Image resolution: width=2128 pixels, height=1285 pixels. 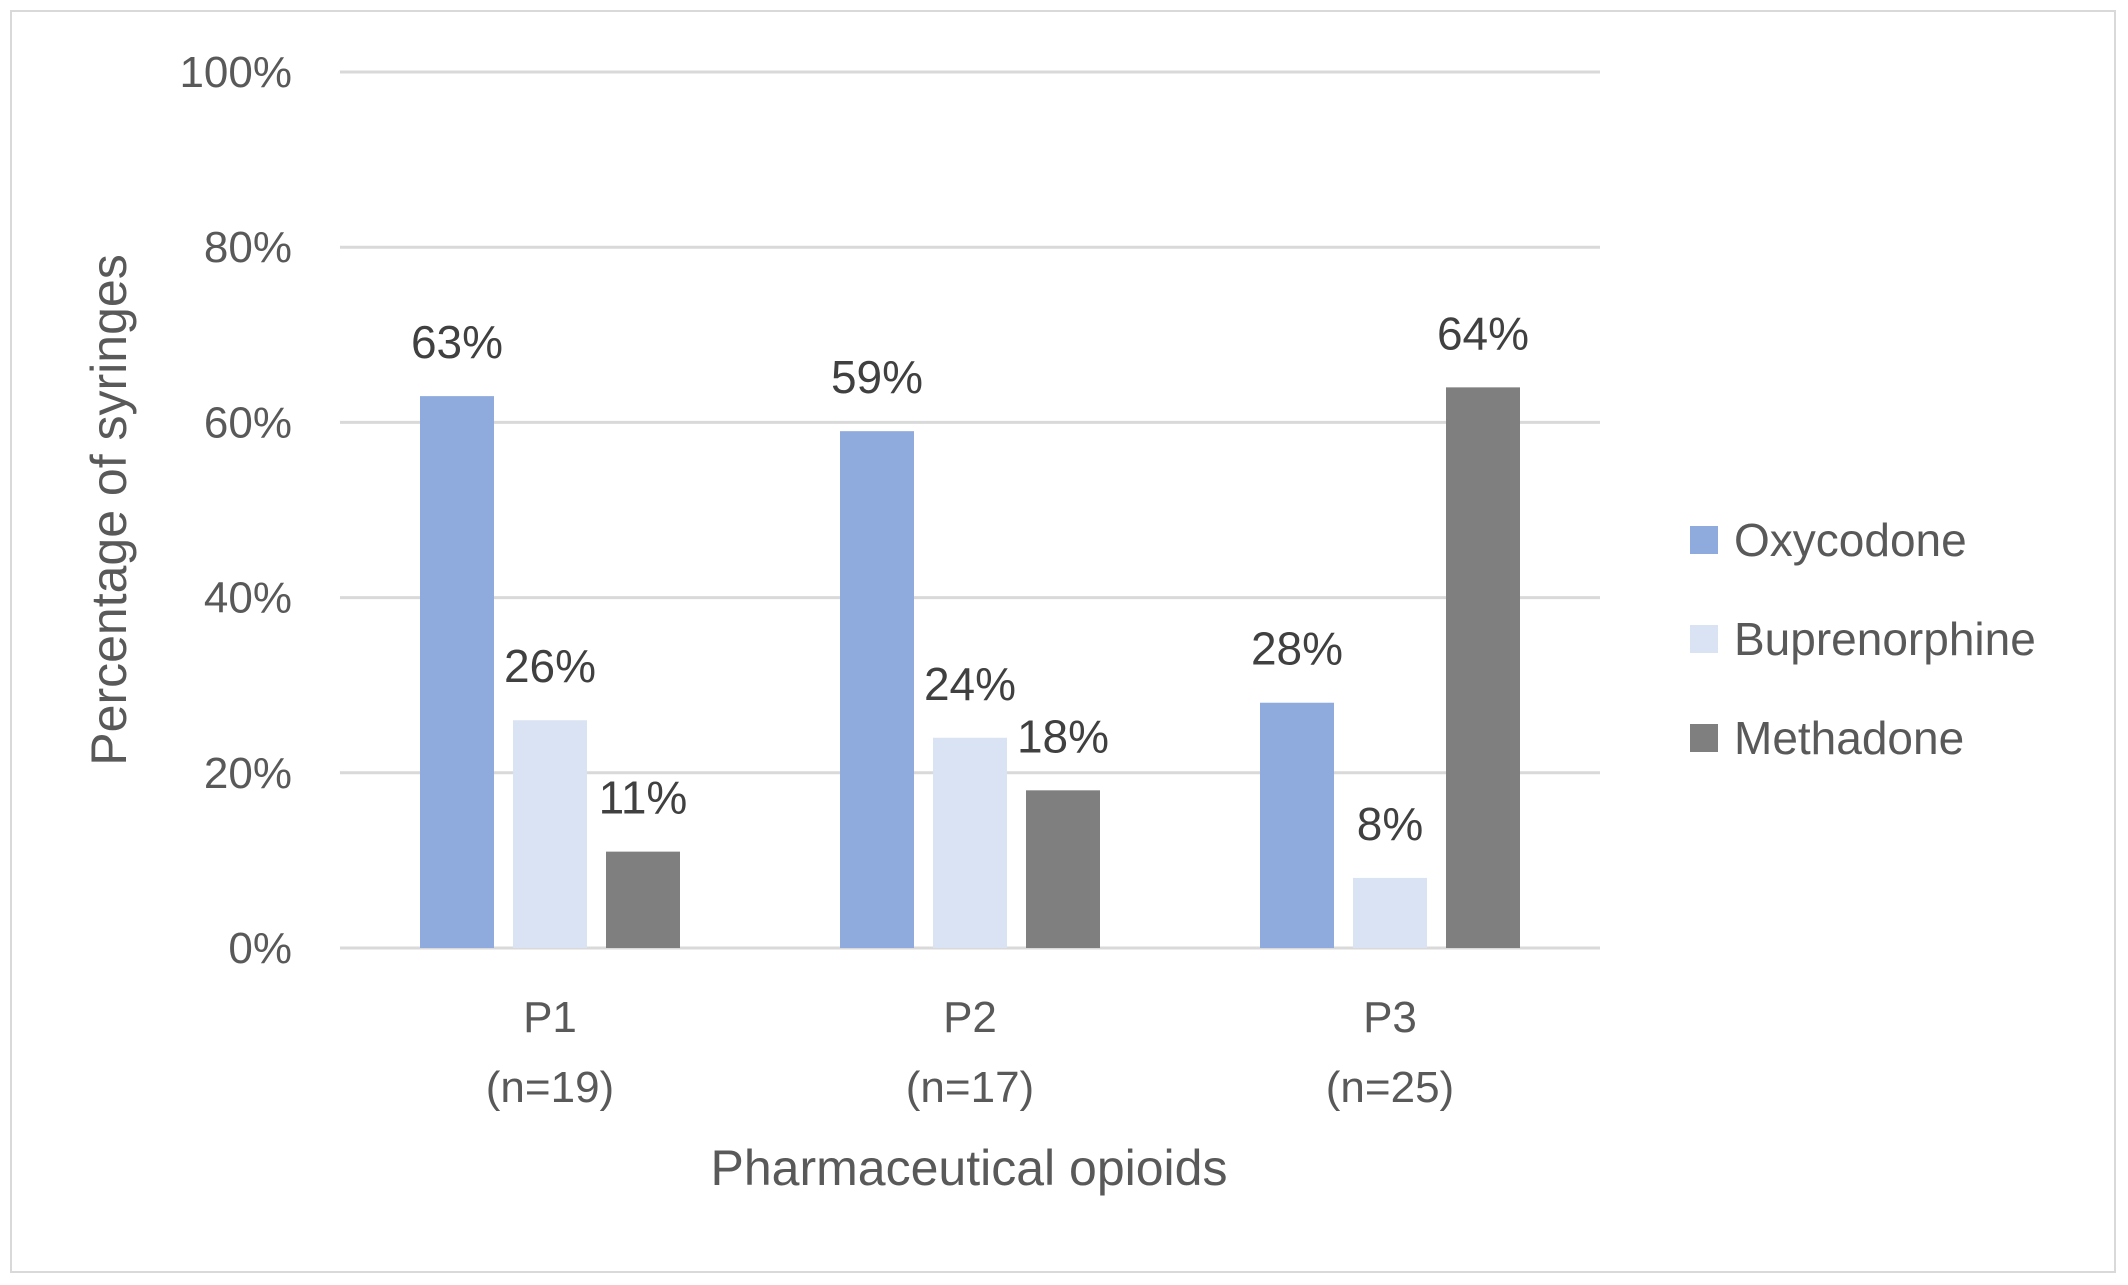 What do you see at coordinates (235, 510) in the screenshot?
I see `y-axis-ticks: 0% 20% 40% 60% 80% 100%` at bounding box center [235, 510].